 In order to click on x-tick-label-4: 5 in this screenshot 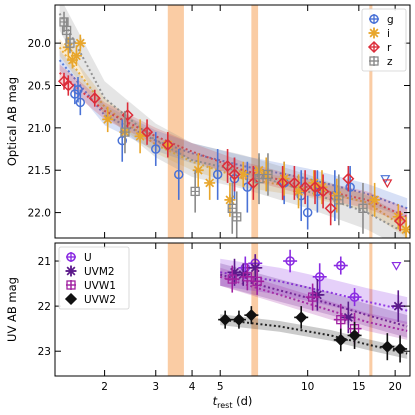, I will do `click(220, 387)`.